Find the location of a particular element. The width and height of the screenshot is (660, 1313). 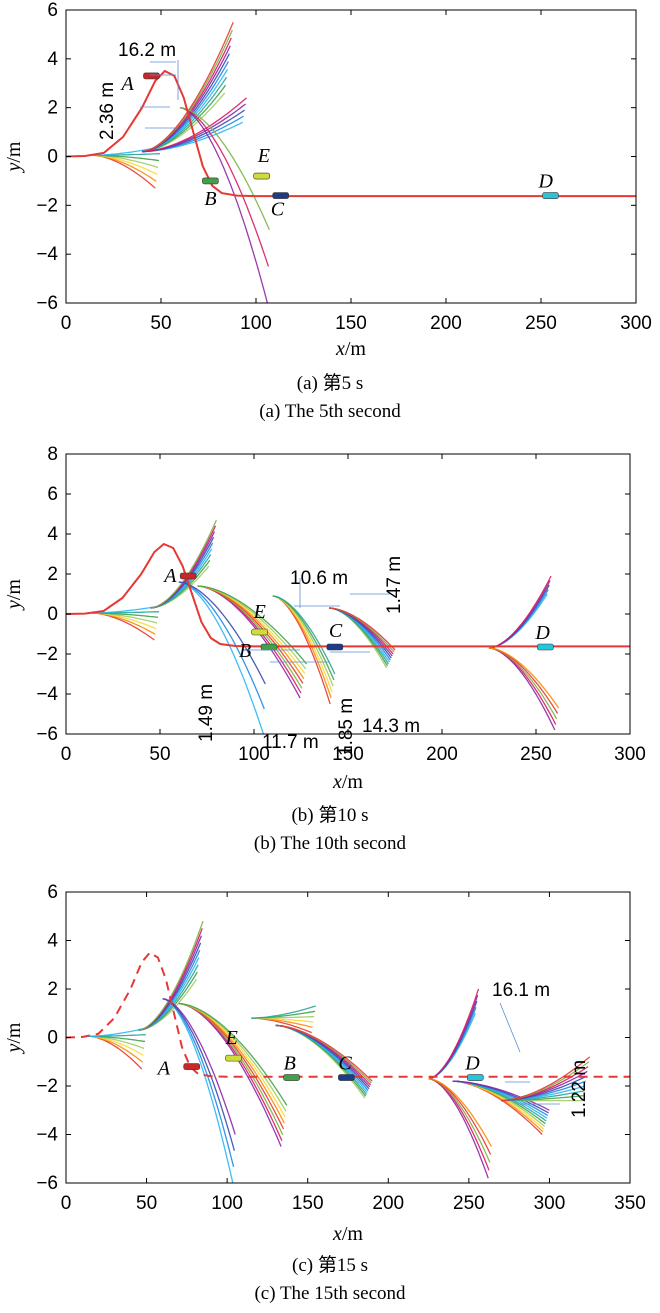

caption-en-c: (c) The 15th second is located at coordinates (330, 1293).